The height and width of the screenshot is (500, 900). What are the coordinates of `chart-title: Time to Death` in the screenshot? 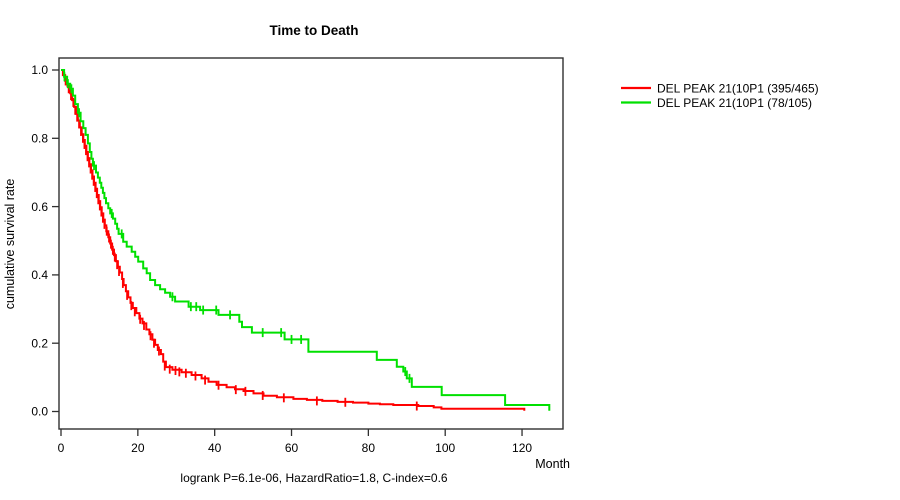 It's located at (313, 30).